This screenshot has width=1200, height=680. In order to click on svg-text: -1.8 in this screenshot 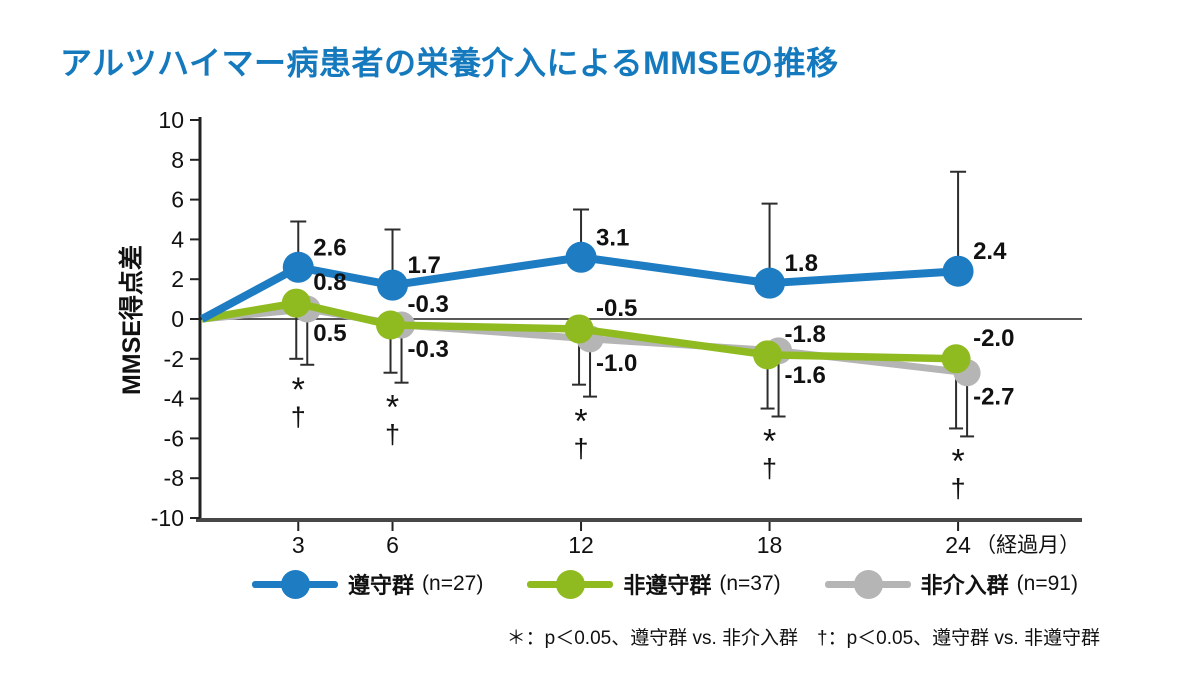, I will do `click(805, 334)`.